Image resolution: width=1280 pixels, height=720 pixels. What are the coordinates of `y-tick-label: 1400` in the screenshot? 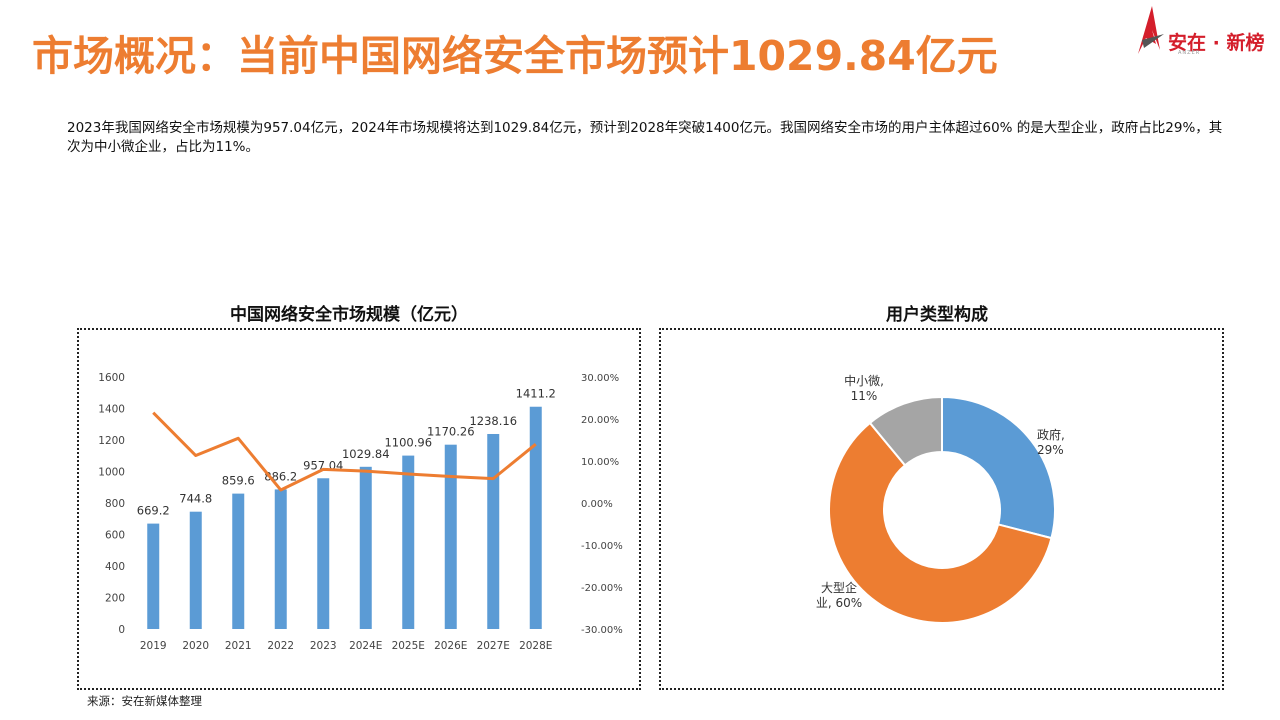 It's located at (111, 410).